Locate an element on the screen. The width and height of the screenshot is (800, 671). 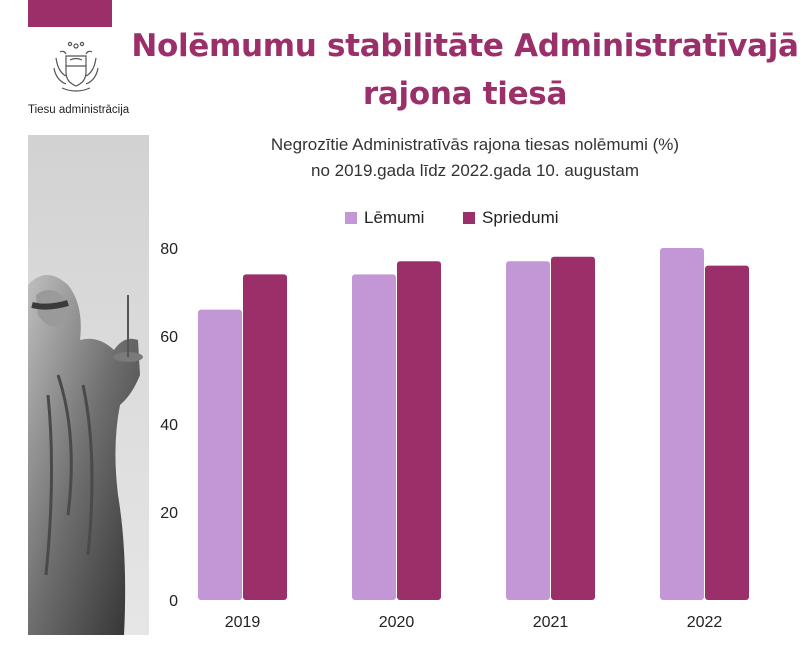
organization-name: Tiesu administrācija is located at coordinates (79, 110).